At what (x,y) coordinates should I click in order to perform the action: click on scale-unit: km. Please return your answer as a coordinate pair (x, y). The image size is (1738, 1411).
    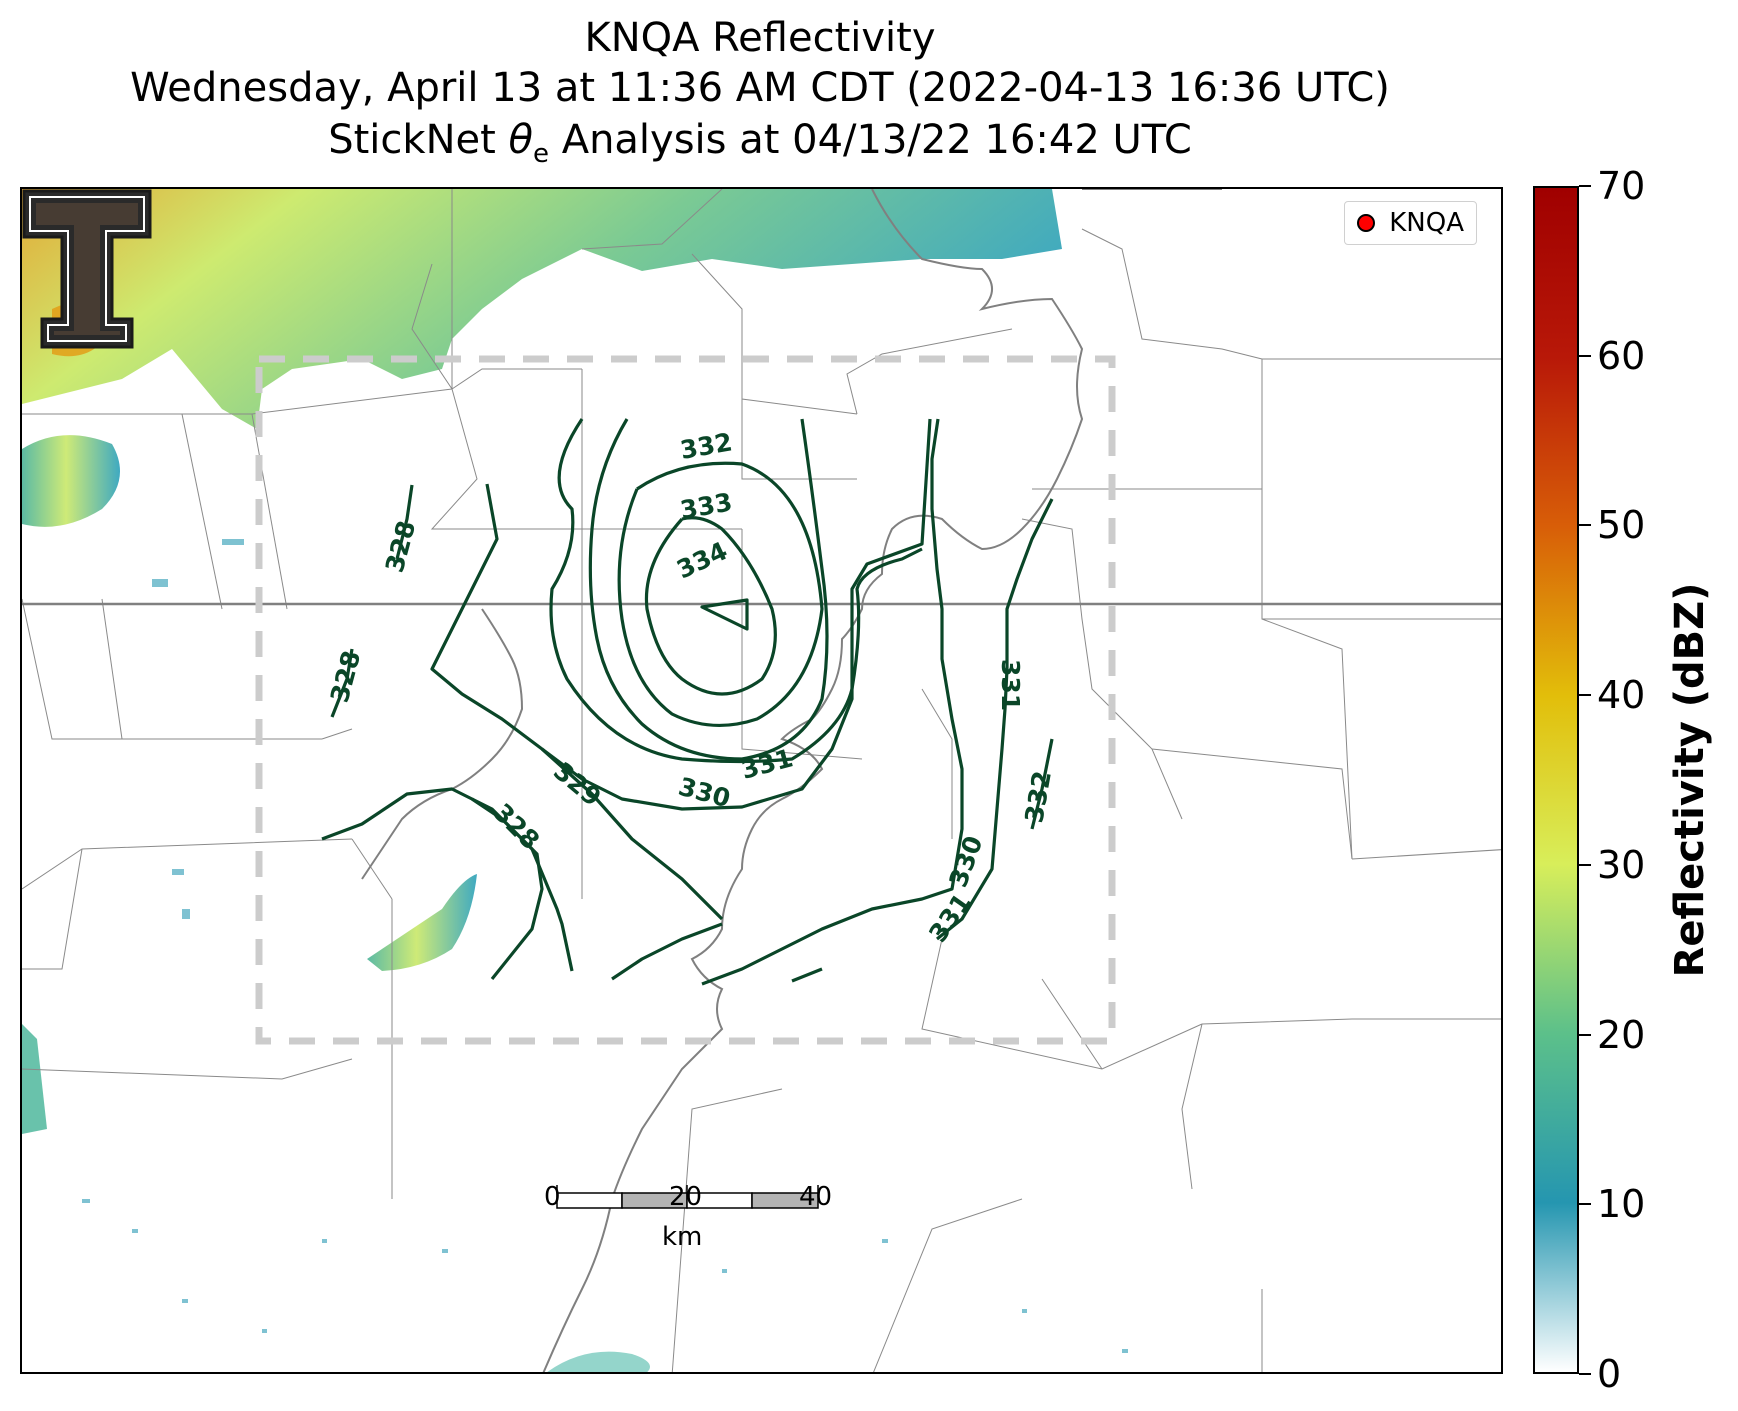
    Looking at the image, I should click on (682, 1237).